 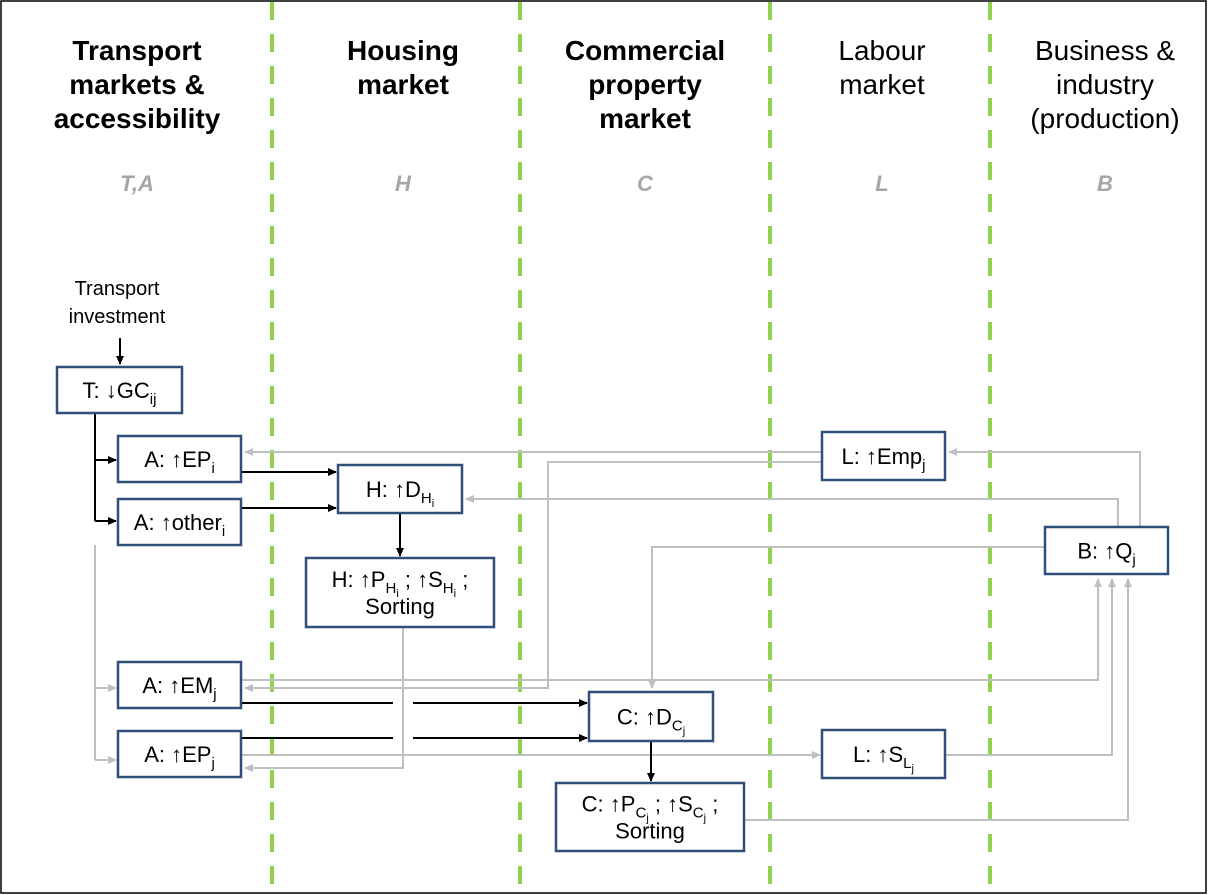 I want to click on node-label: A: ↑EPi, so click(x=179, y=462).